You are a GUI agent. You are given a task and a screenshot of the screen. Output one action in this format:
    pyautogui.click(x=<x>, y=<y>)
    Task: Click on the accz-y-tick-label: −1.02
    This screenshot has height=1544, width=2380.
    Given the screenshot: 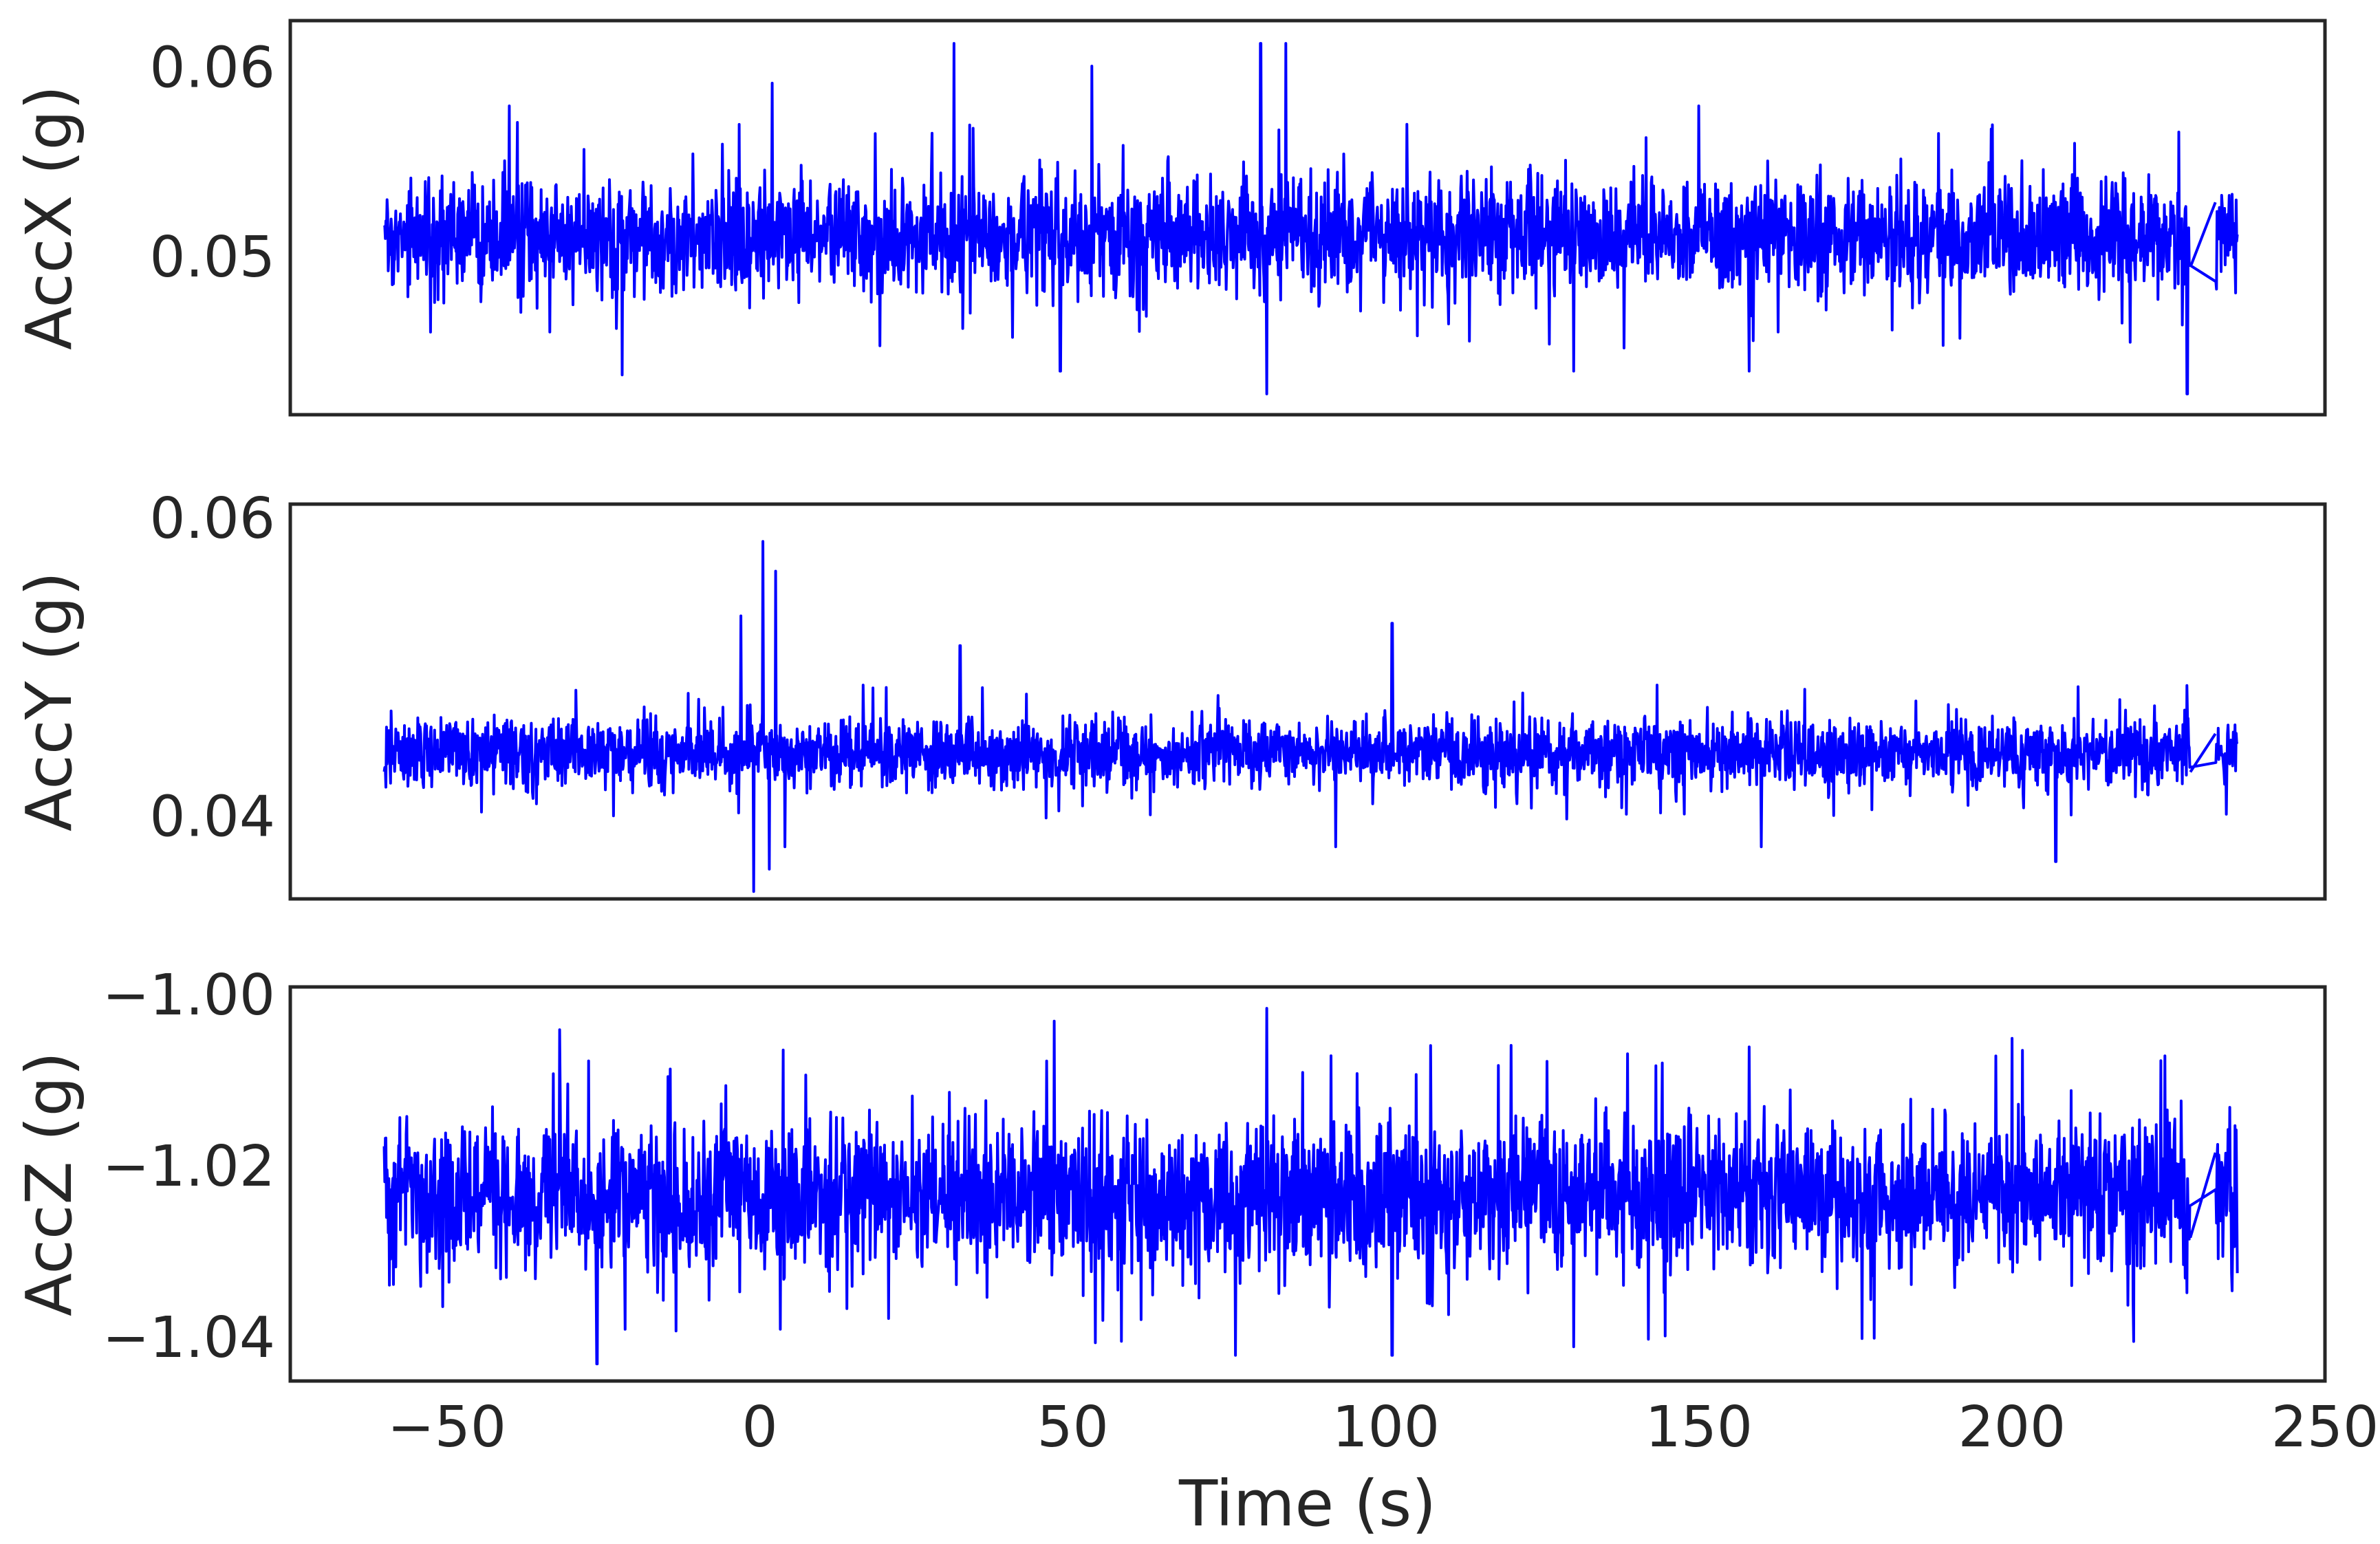 What is the action you would take?
    pyautogui.click(x=188, y=1166)
    